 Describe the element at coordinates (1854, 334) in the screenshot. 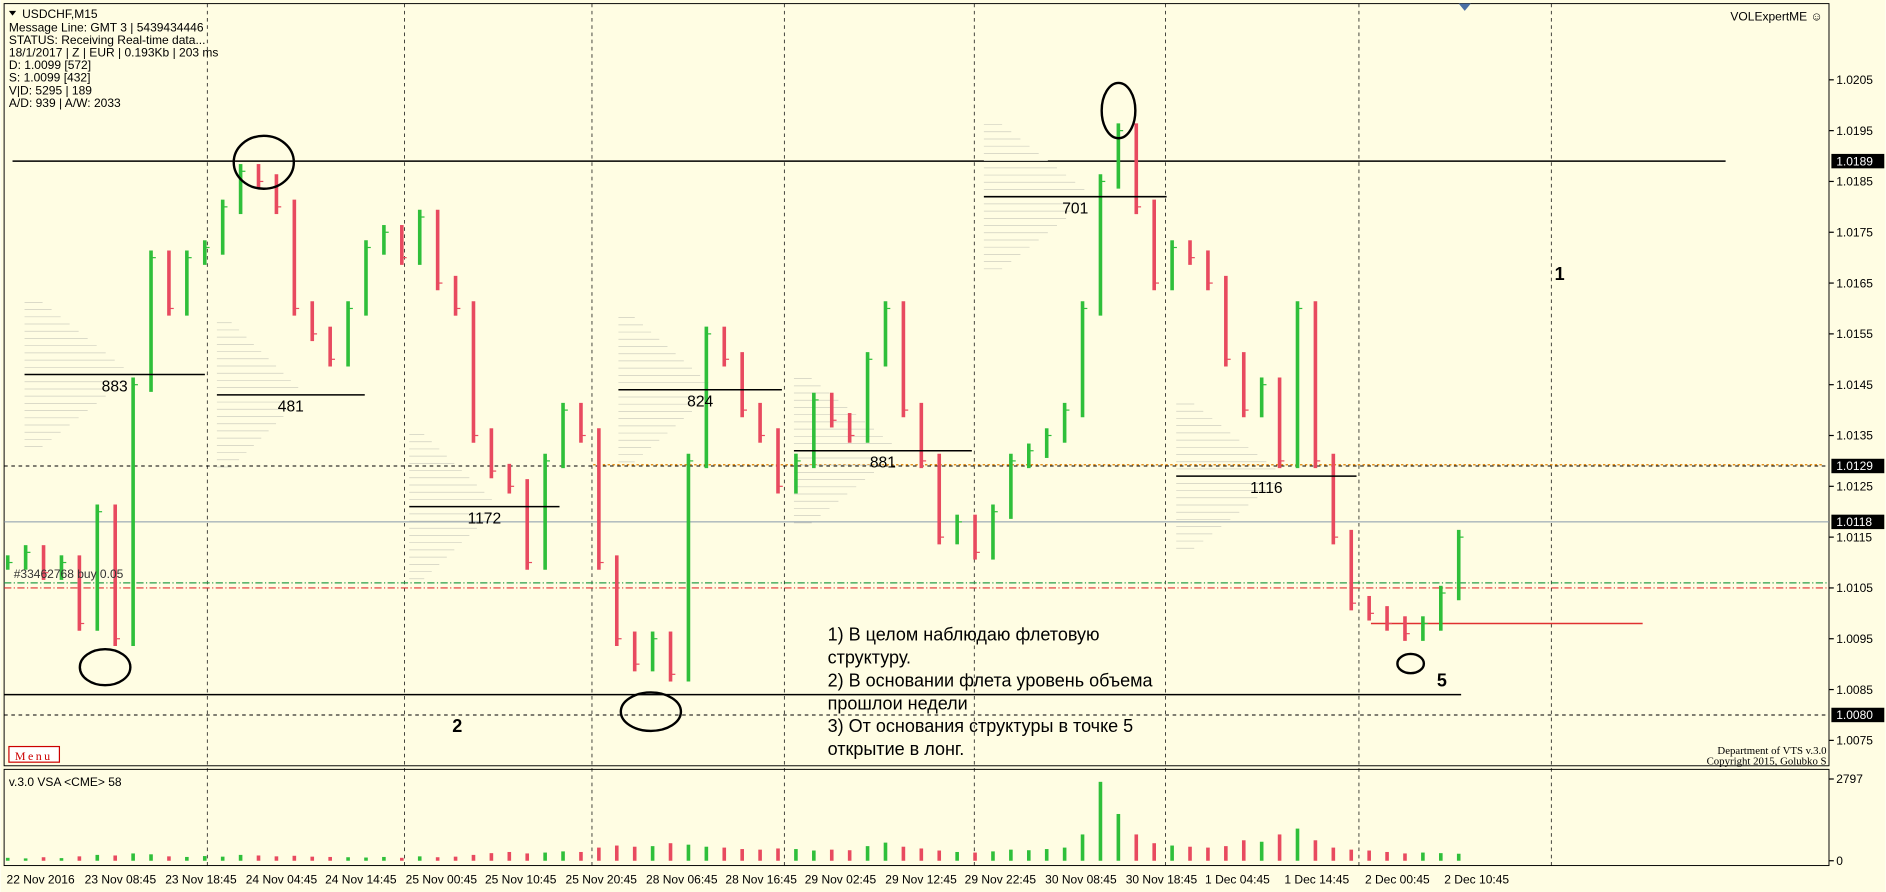

I see `y-tick-label: 1.0155` at that location.